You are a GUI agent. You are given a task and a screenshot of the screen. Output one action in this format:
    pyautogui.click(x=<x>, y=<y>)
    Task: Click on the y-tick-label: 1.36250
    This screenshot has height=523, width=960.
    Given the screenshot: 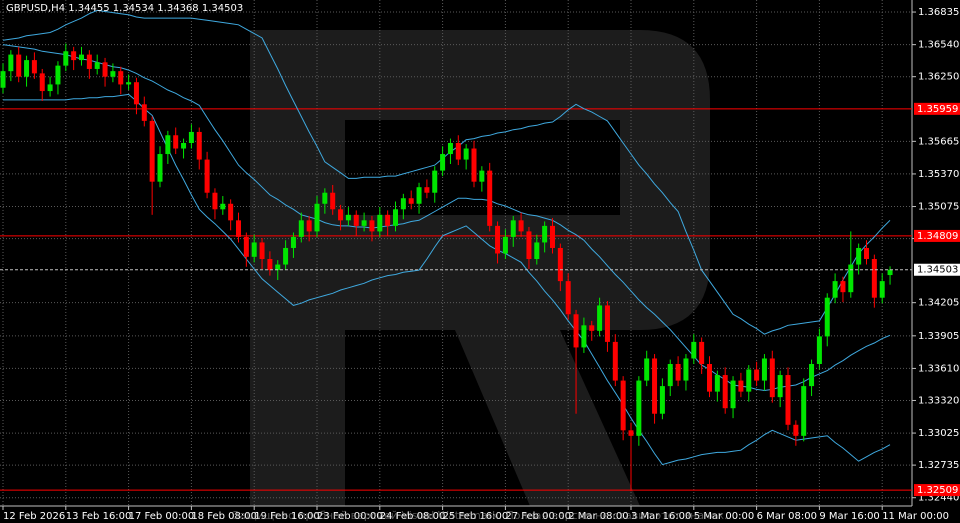 What is the action you would take?
    pyautogui.click(x=938, y=77)
    